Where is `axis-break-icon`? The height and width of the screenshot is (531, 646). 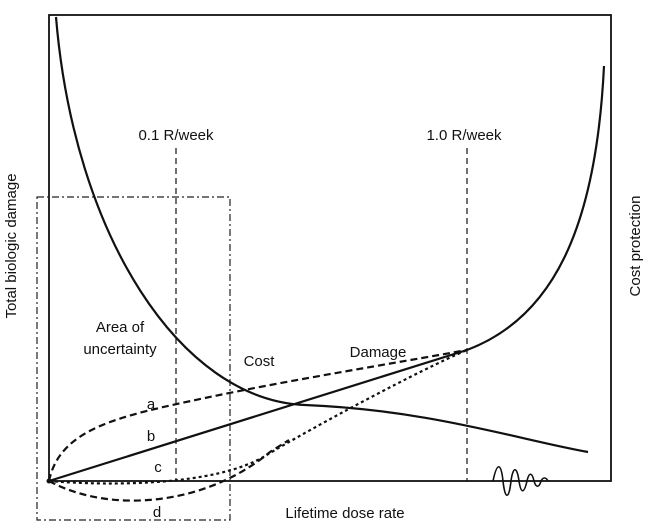 axis-break-icon is located at coordinates (520, 481).